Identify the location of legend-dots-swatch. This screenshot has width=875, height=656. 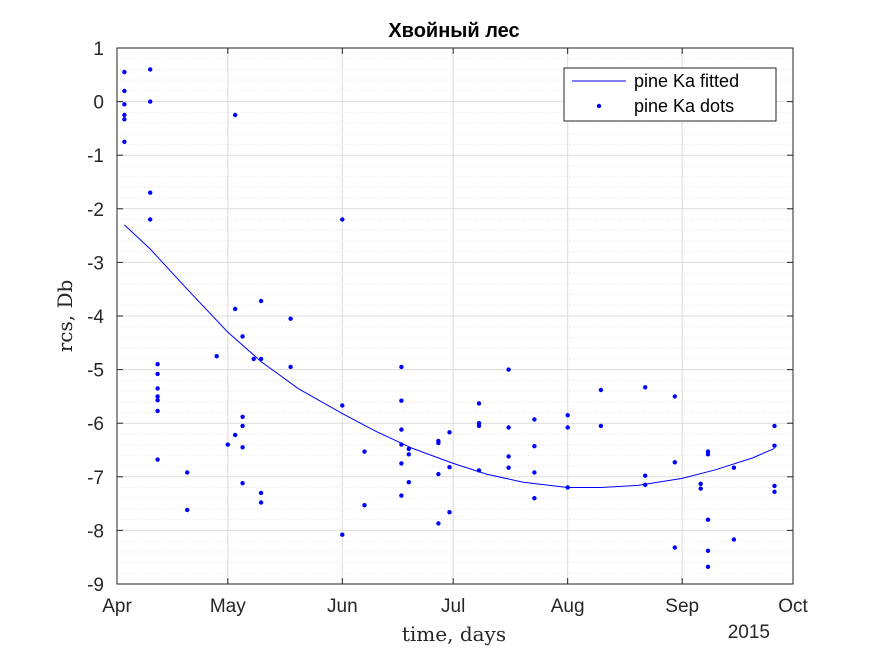
(599, 106).